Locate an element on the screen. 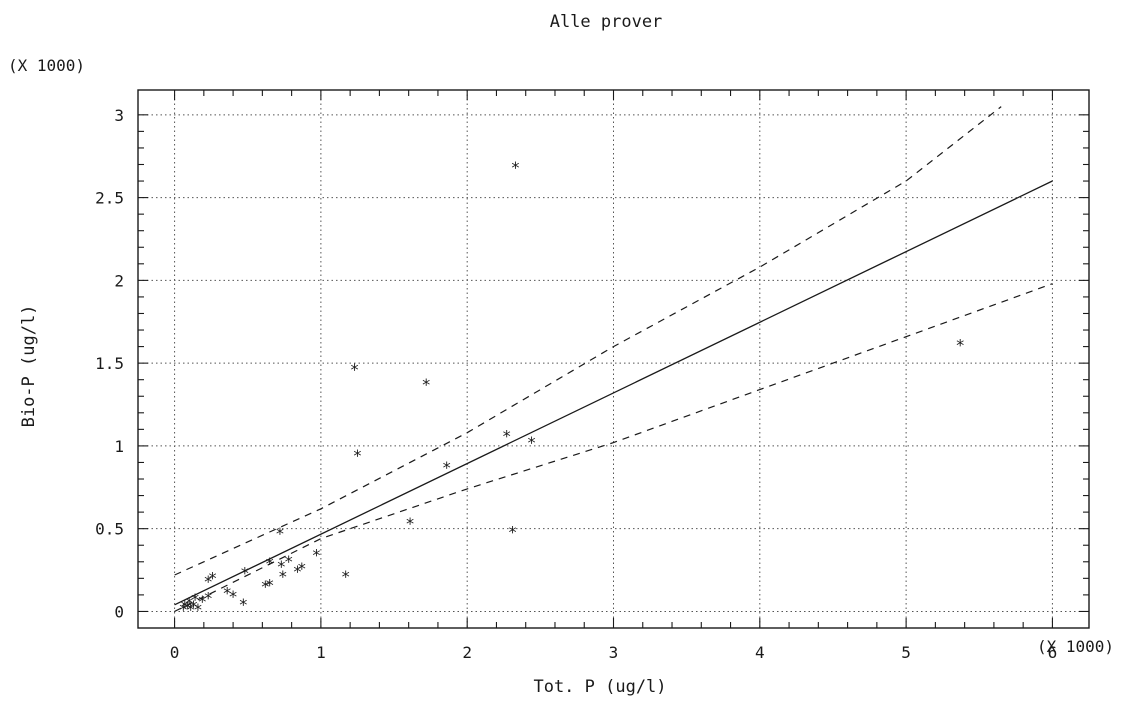  y-tick-label: 0 is located at coordinates (119, 611).